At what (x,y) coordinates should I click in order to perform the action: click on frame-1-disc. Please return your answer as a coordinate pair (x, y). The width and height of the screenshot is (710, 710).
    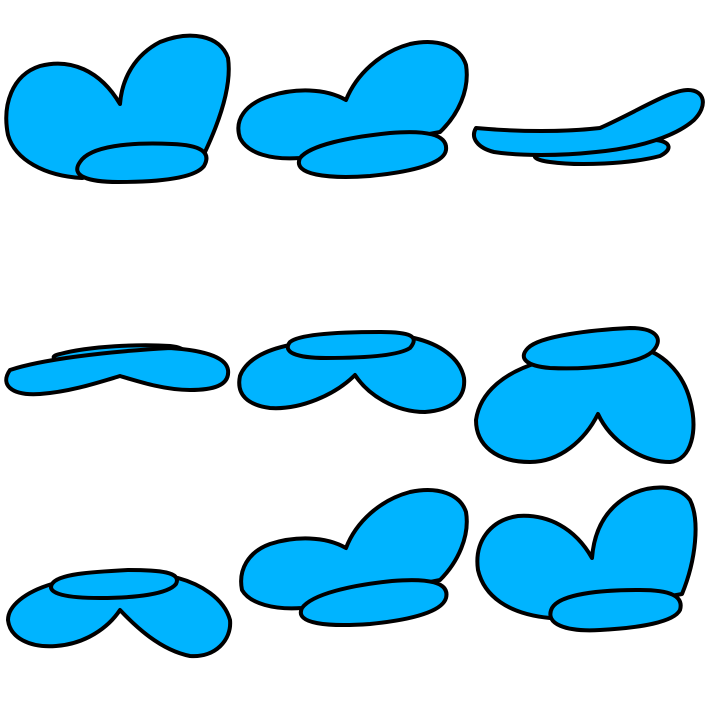
    Looking at the image, I should click on (142, 162).